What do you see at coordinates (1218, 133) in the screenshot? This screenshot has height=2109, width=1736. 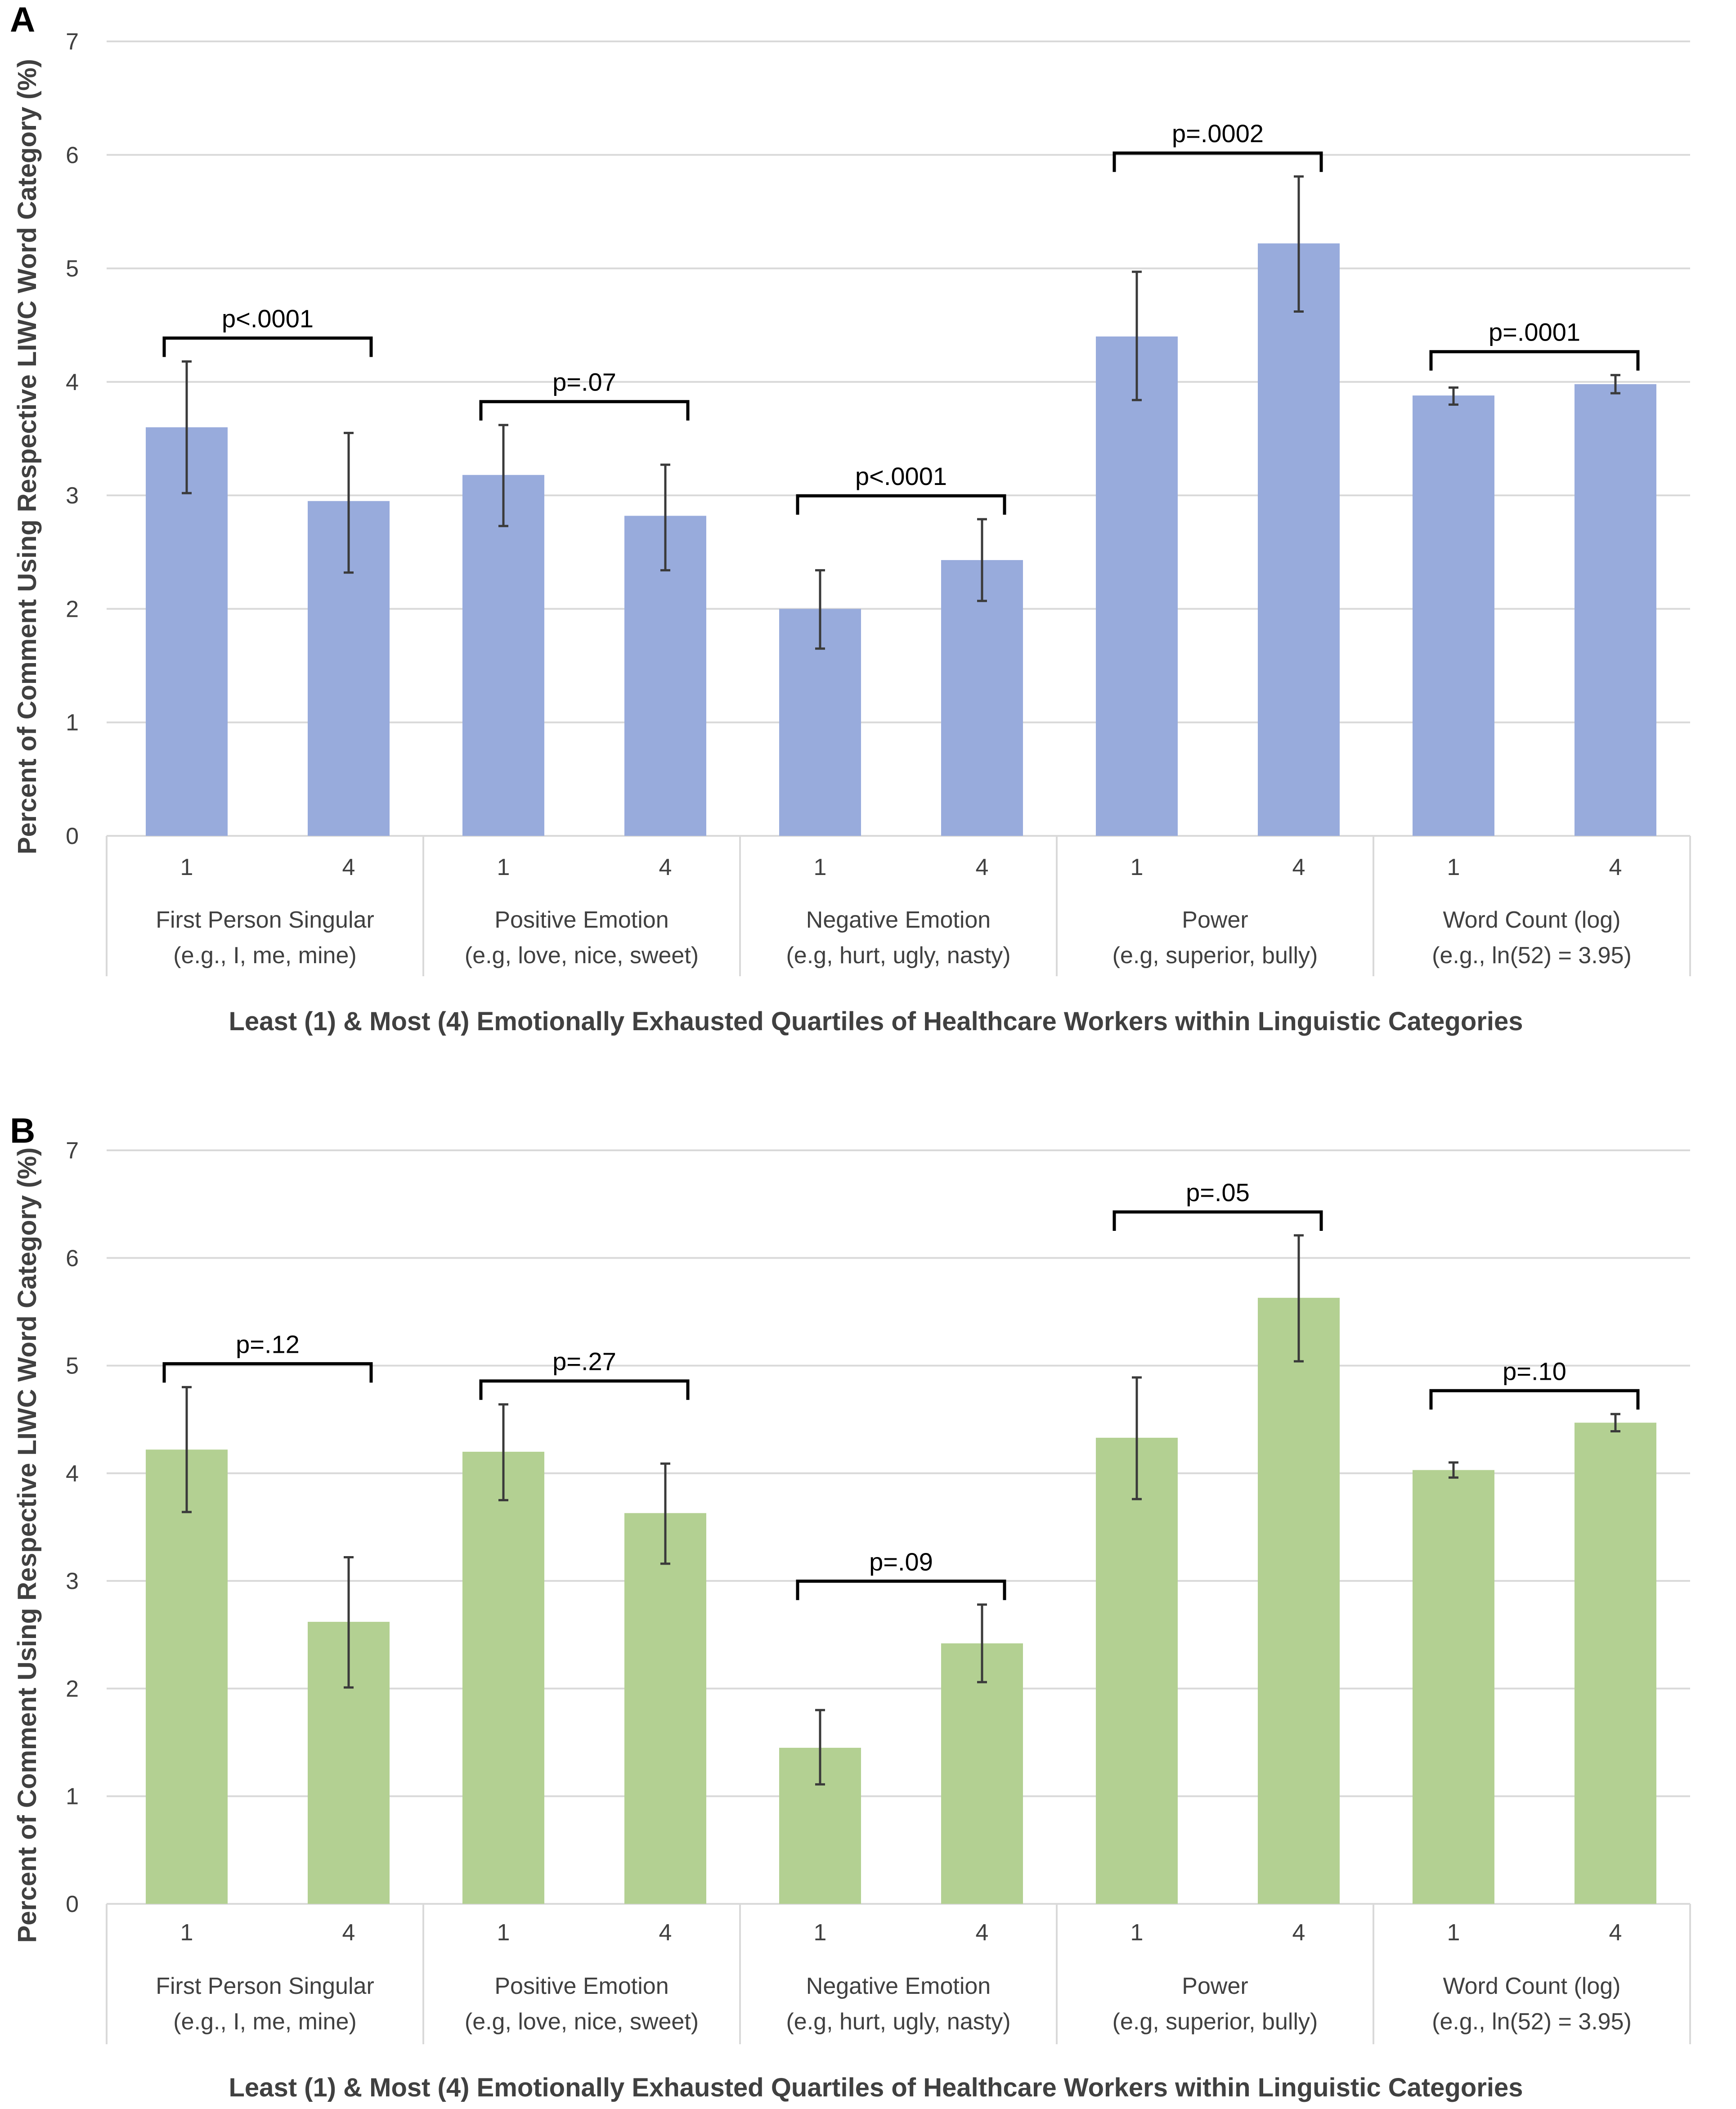 I see `p-value-label: p=.0002` at bounding box center [1218, 133].